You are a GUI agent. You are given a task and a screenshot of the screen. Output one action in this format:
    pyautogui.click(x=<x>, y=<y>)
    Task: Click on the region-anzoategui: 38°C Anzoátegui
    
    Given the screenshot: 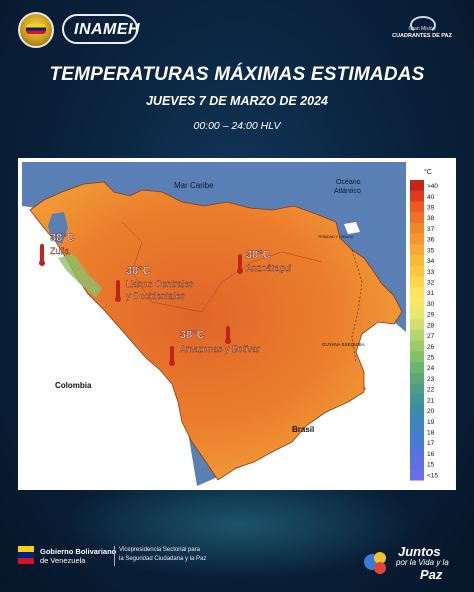 What is the action you would take?
    pyautogui.click(x=264, y=261)
    